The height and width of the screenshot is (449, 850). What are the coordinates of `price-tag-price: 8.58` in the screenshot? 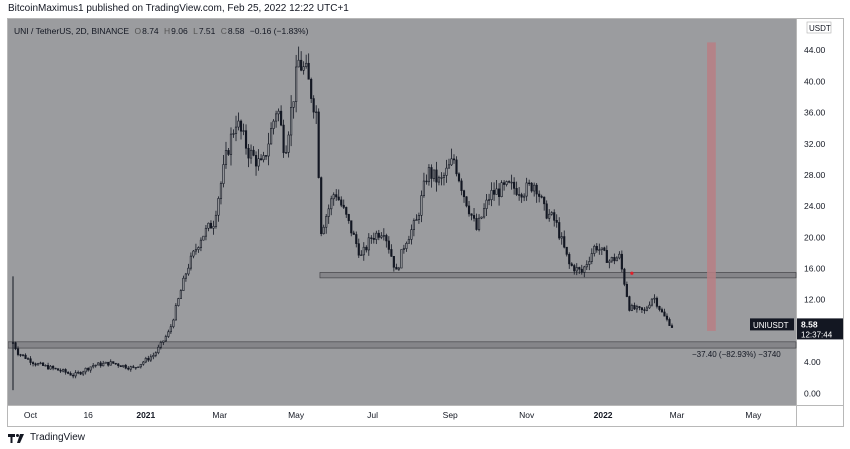 It's located at (809, 324).